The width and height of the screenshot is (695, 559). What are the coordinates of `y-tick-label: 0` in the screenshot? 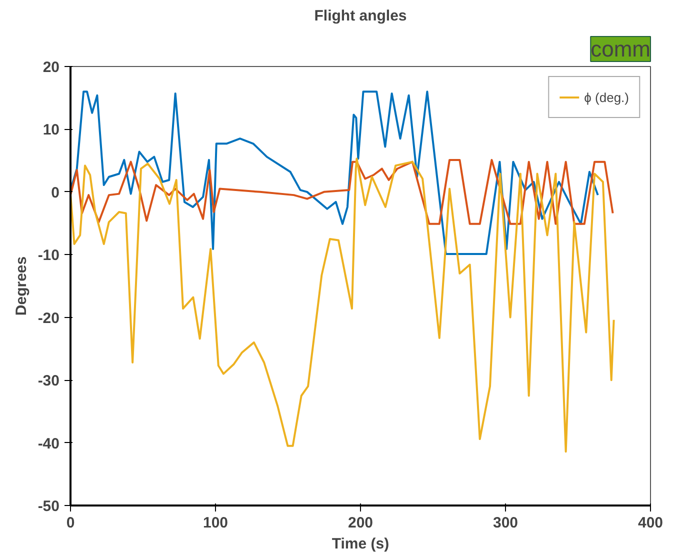 It's located at (55, 193).